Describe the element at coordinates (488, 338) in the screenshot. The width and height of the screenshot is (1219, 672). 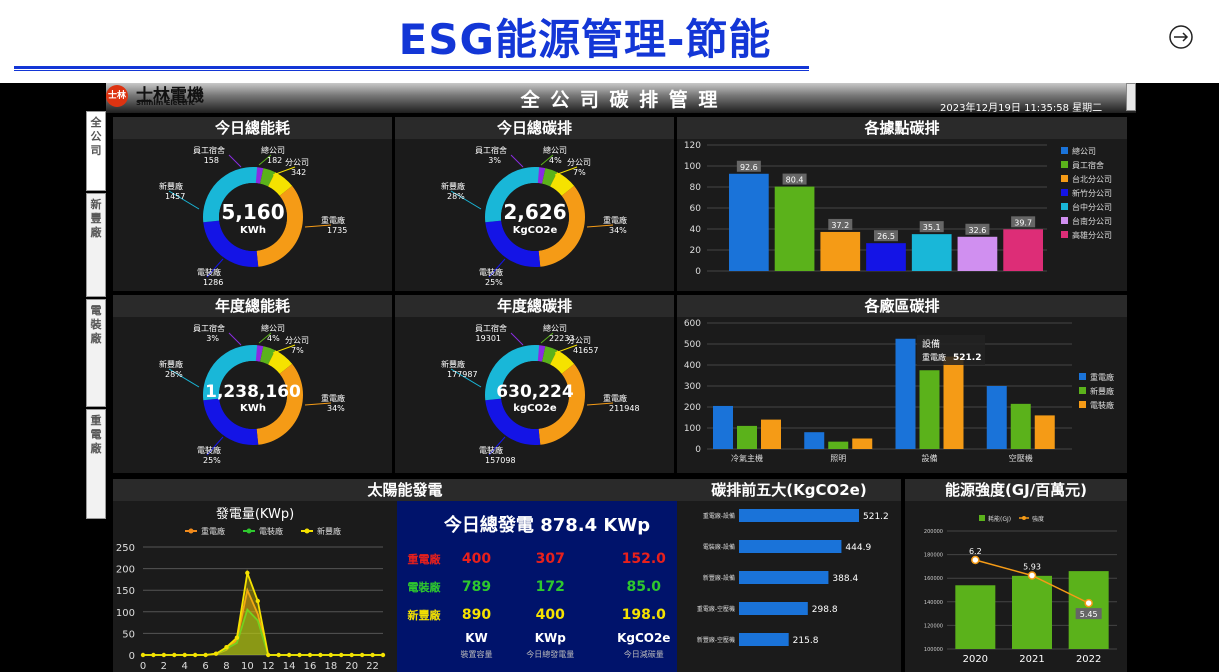
I see `donut-label-value: 19301` at that location.